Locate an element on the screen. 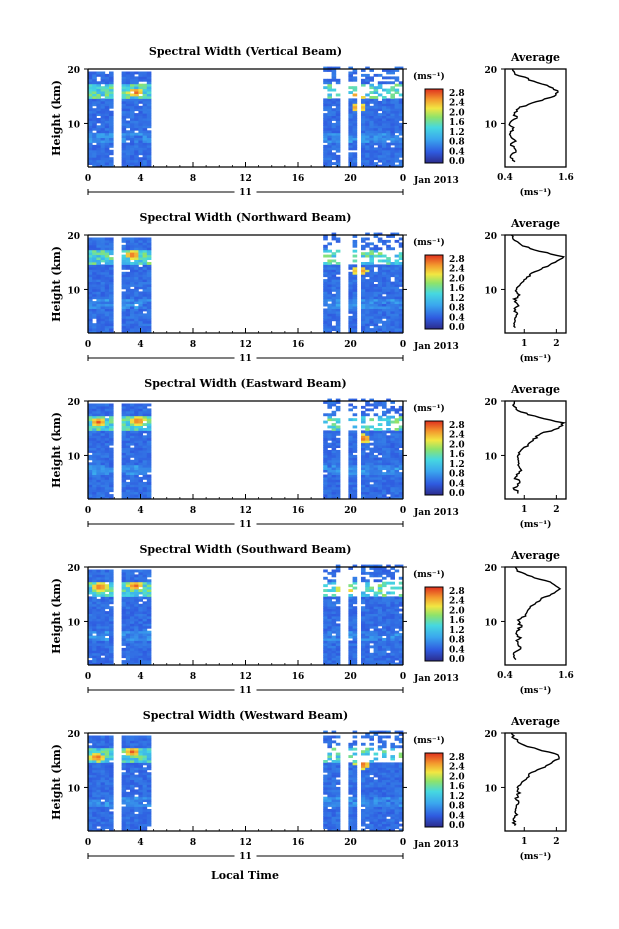 This screenshot has height=929, width=619. day-label: 11 is located at coordinates (245, 359).